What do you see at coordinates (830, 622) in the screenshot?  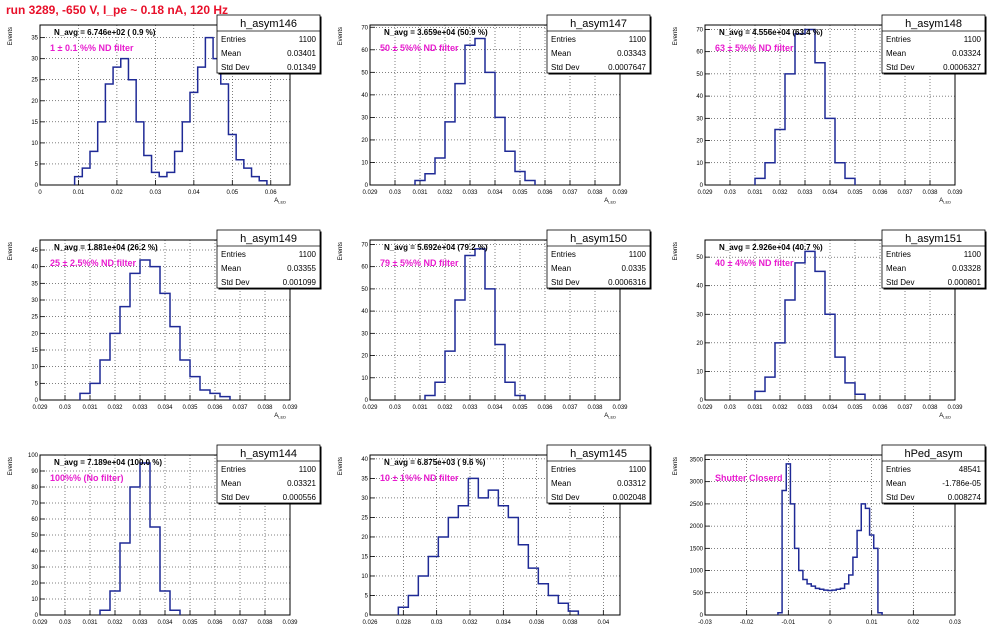 I see `x-tick-label: 0` at bounding box center [830, 622].